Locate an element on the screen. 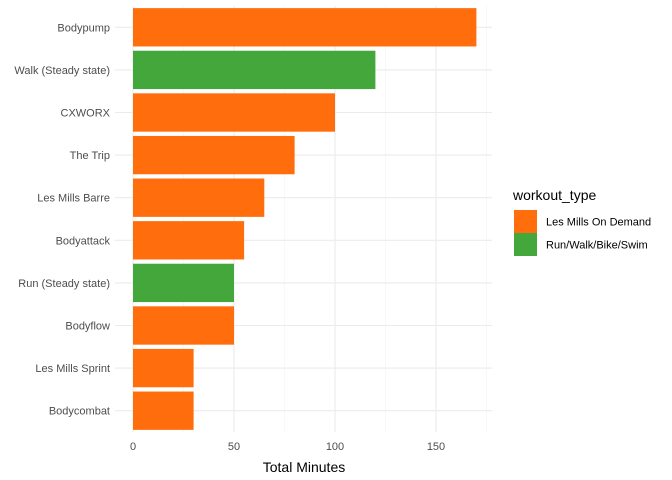 The image size is (672, 480). category-label: Bodypump is located at coordinates (83, 28).